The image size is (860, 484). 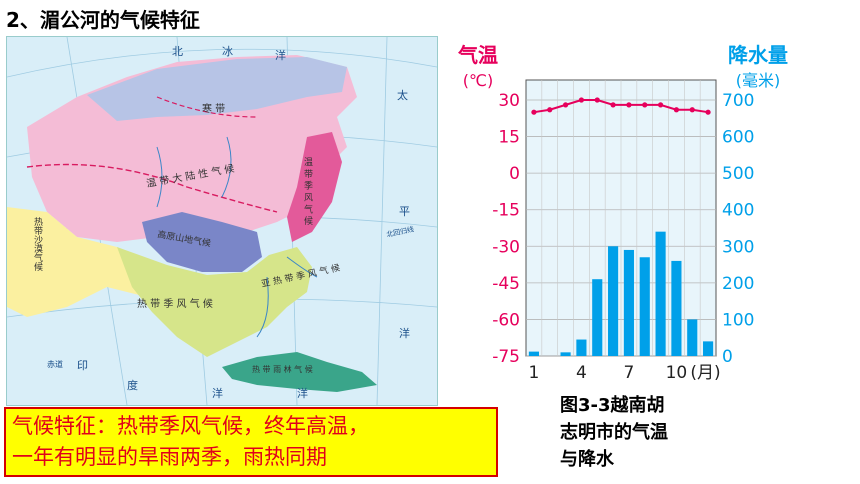 What do you see at coordinates (509, 101) in the screenshot?
I see `temp-tick-label: 30` at bounding box center [509, 101].